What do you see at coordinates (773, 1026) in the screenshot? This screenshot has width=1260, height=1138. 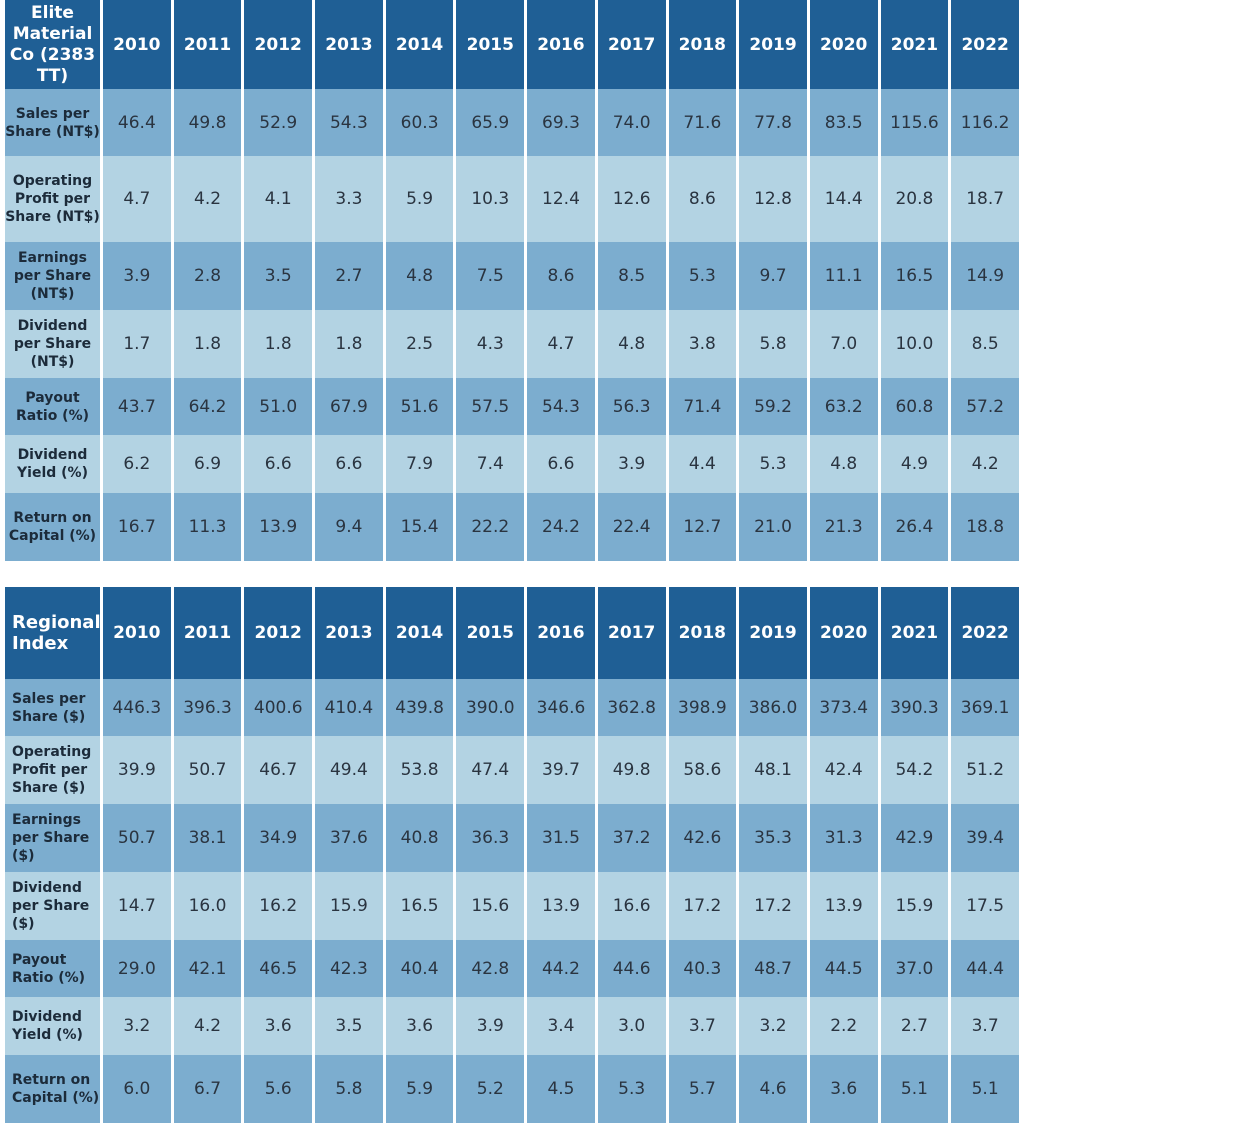 I see `data-cell: 3.2` at bounding box center [773, 1026].